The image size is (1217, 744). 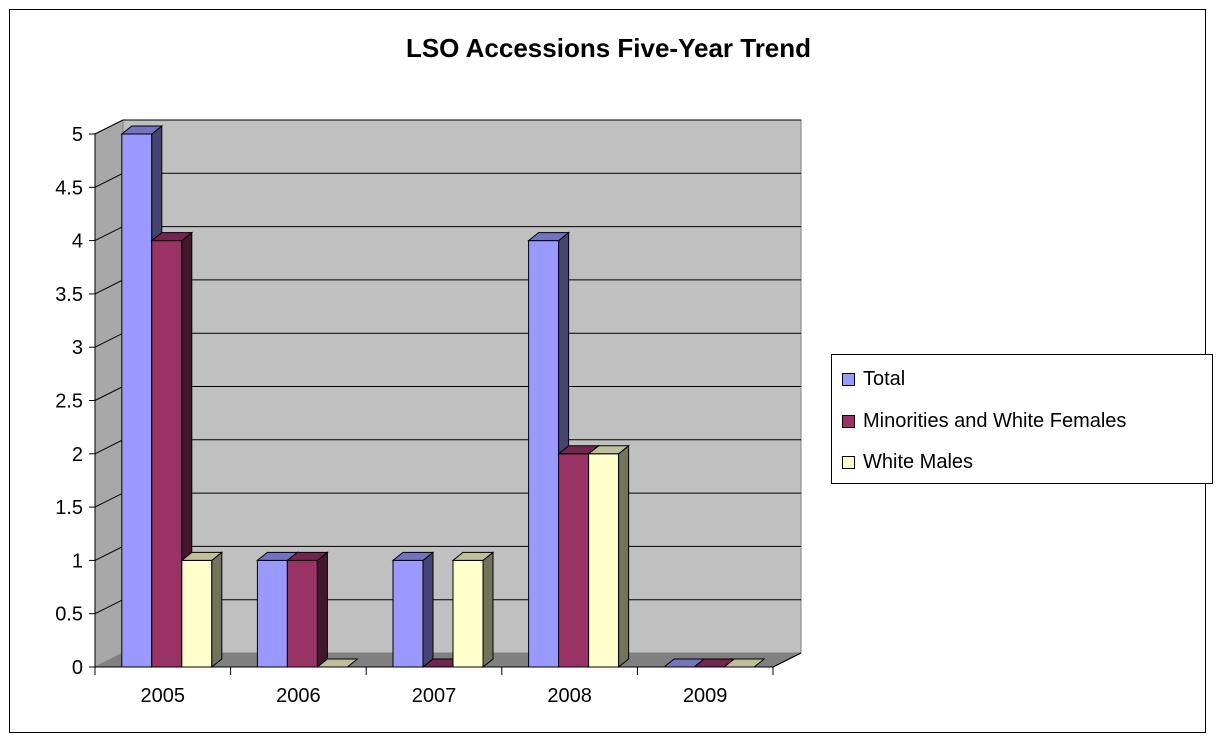 I want to click on bar-total-2005, so click(x=137, y=400).